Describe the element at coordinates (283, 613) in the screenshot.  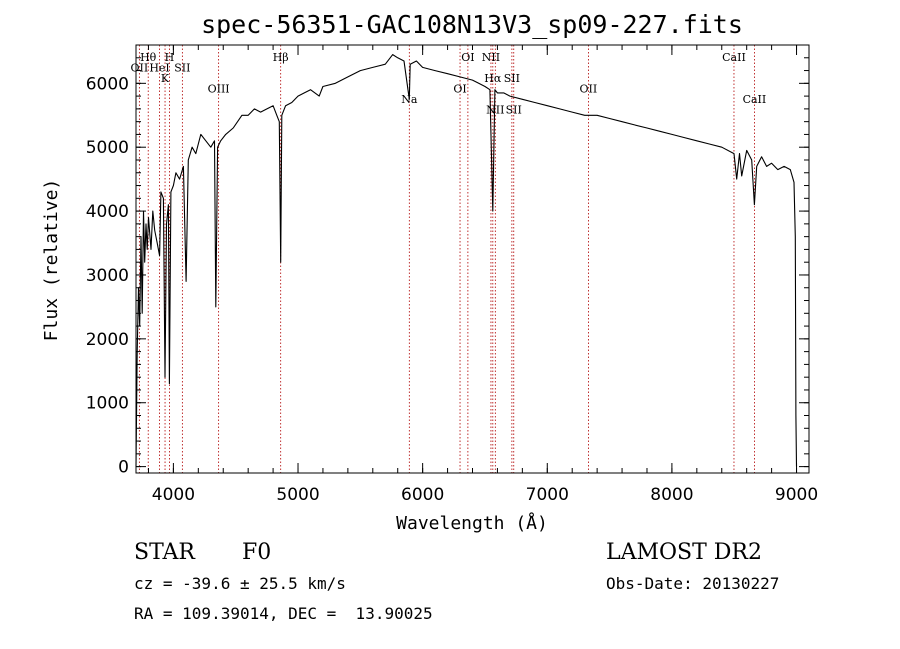
I see `coordinates: RA = 109.39014, DEC = 13.90025` at that location.